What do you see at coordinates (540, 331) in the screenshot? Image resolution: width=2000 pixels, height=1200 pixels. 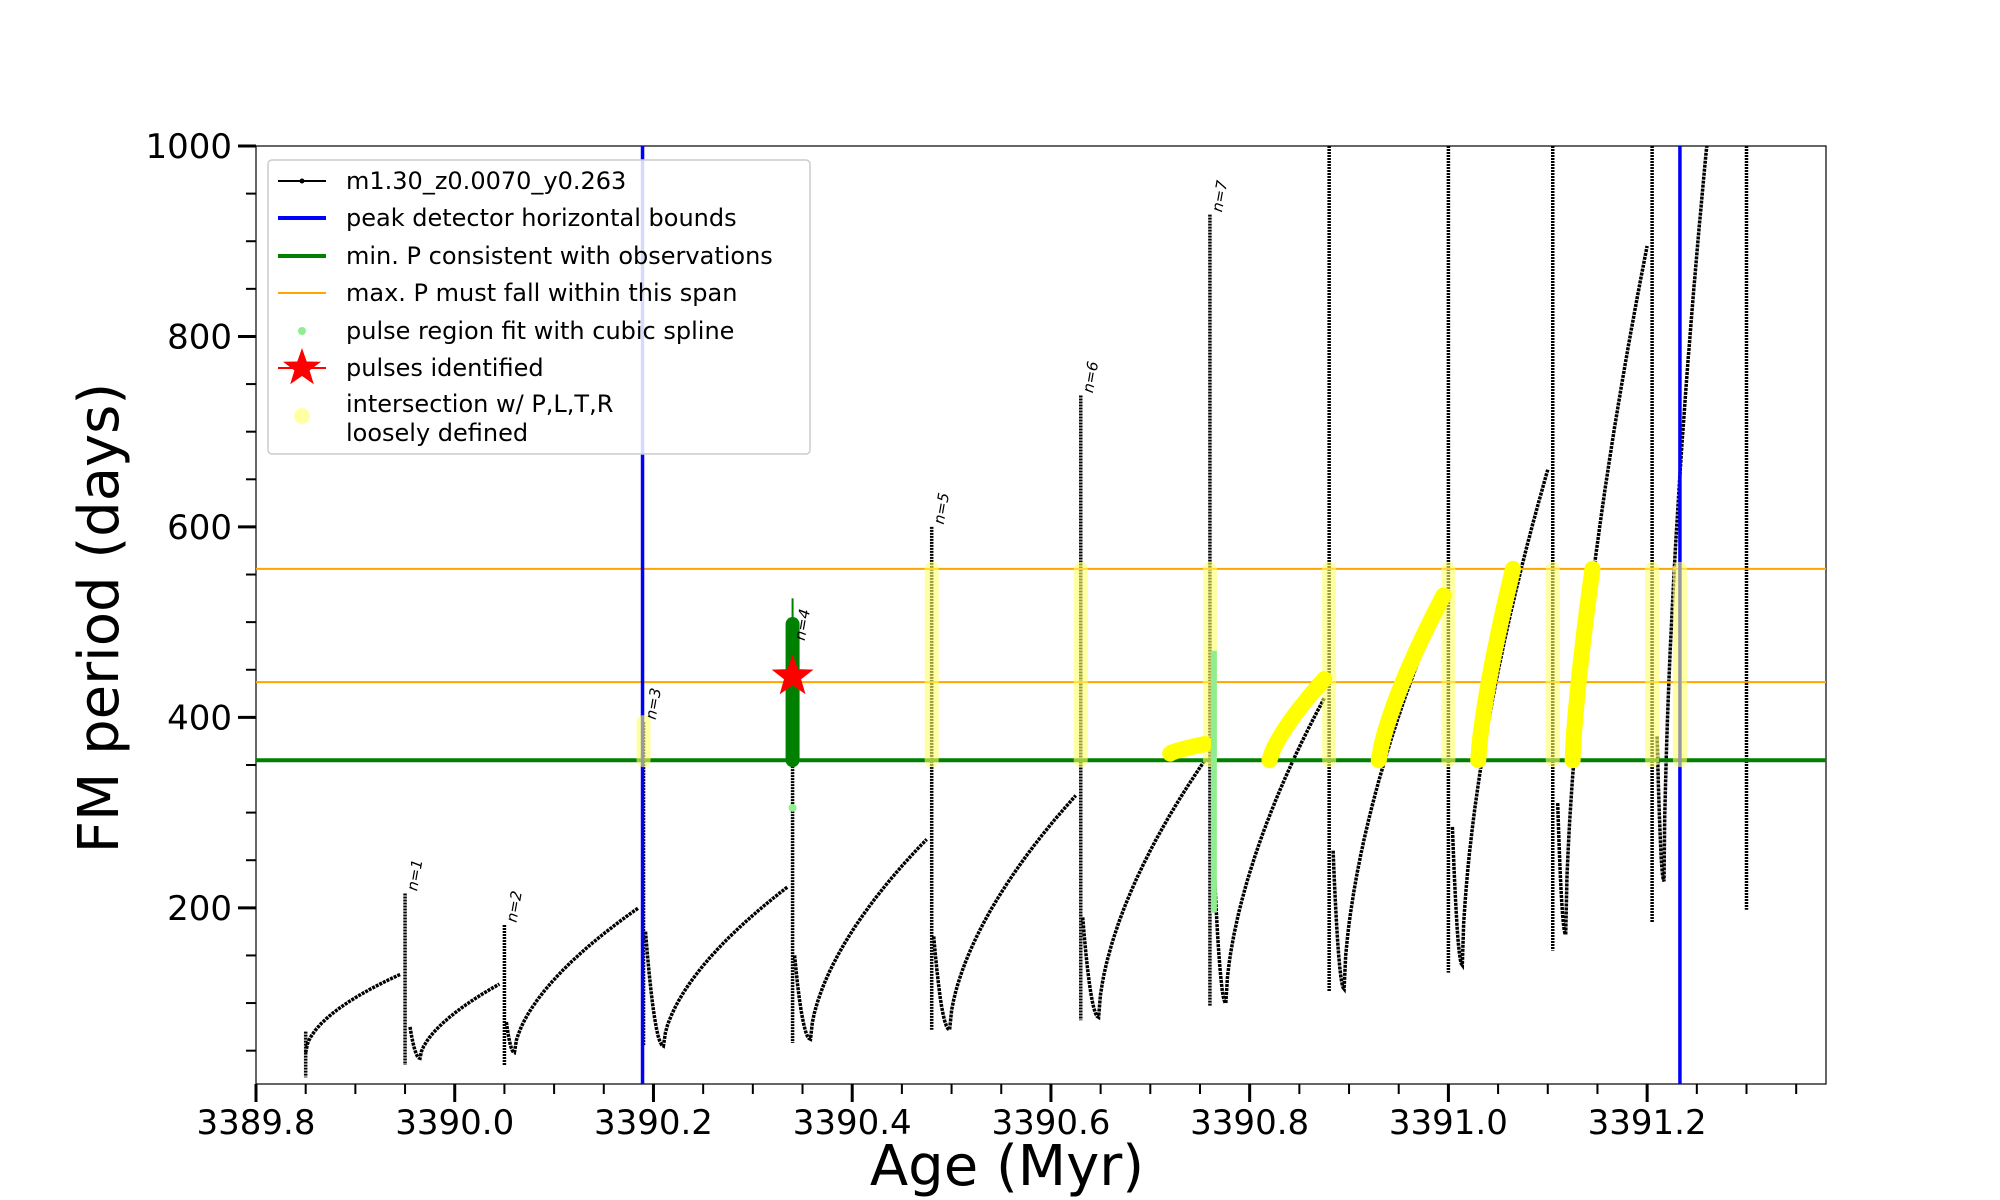 I see `legend-label-5: pulse region fit with cubic spline` at bounding box center [540, 331].